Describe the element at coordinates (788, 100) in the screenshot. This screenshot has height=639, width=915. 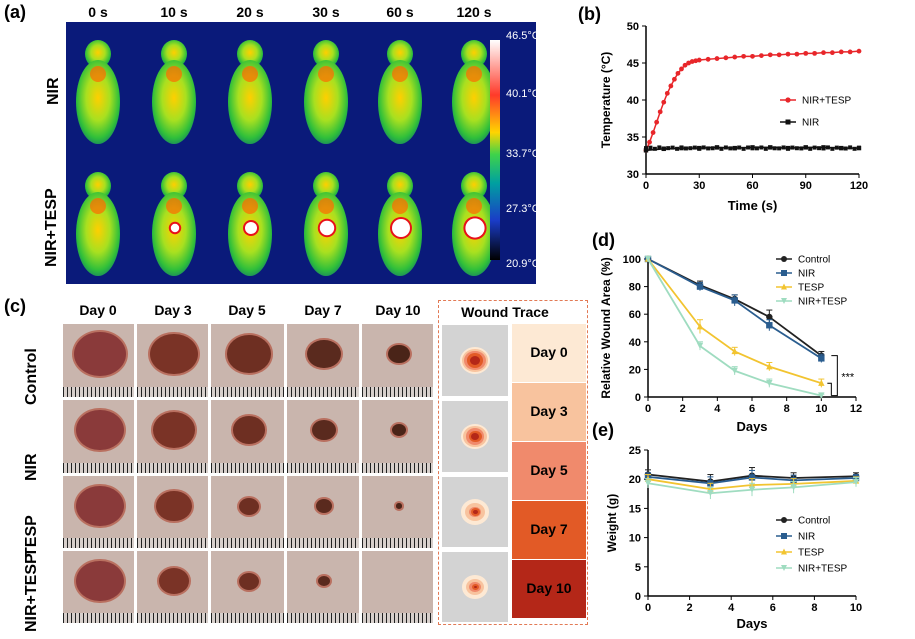
I see `legend-marker` at that location.